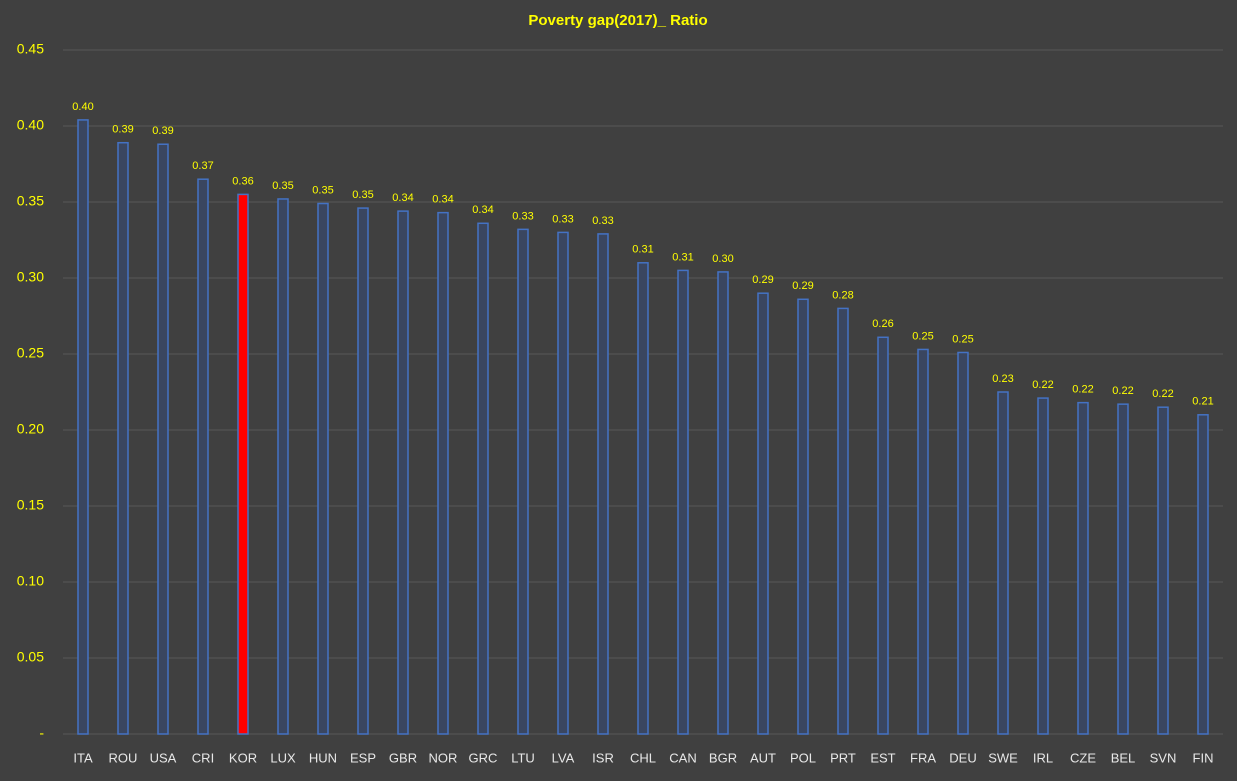  Describe the element at coordinates (643, 757) in the screenshot. I see `x-tick-label: CHL` at that location.